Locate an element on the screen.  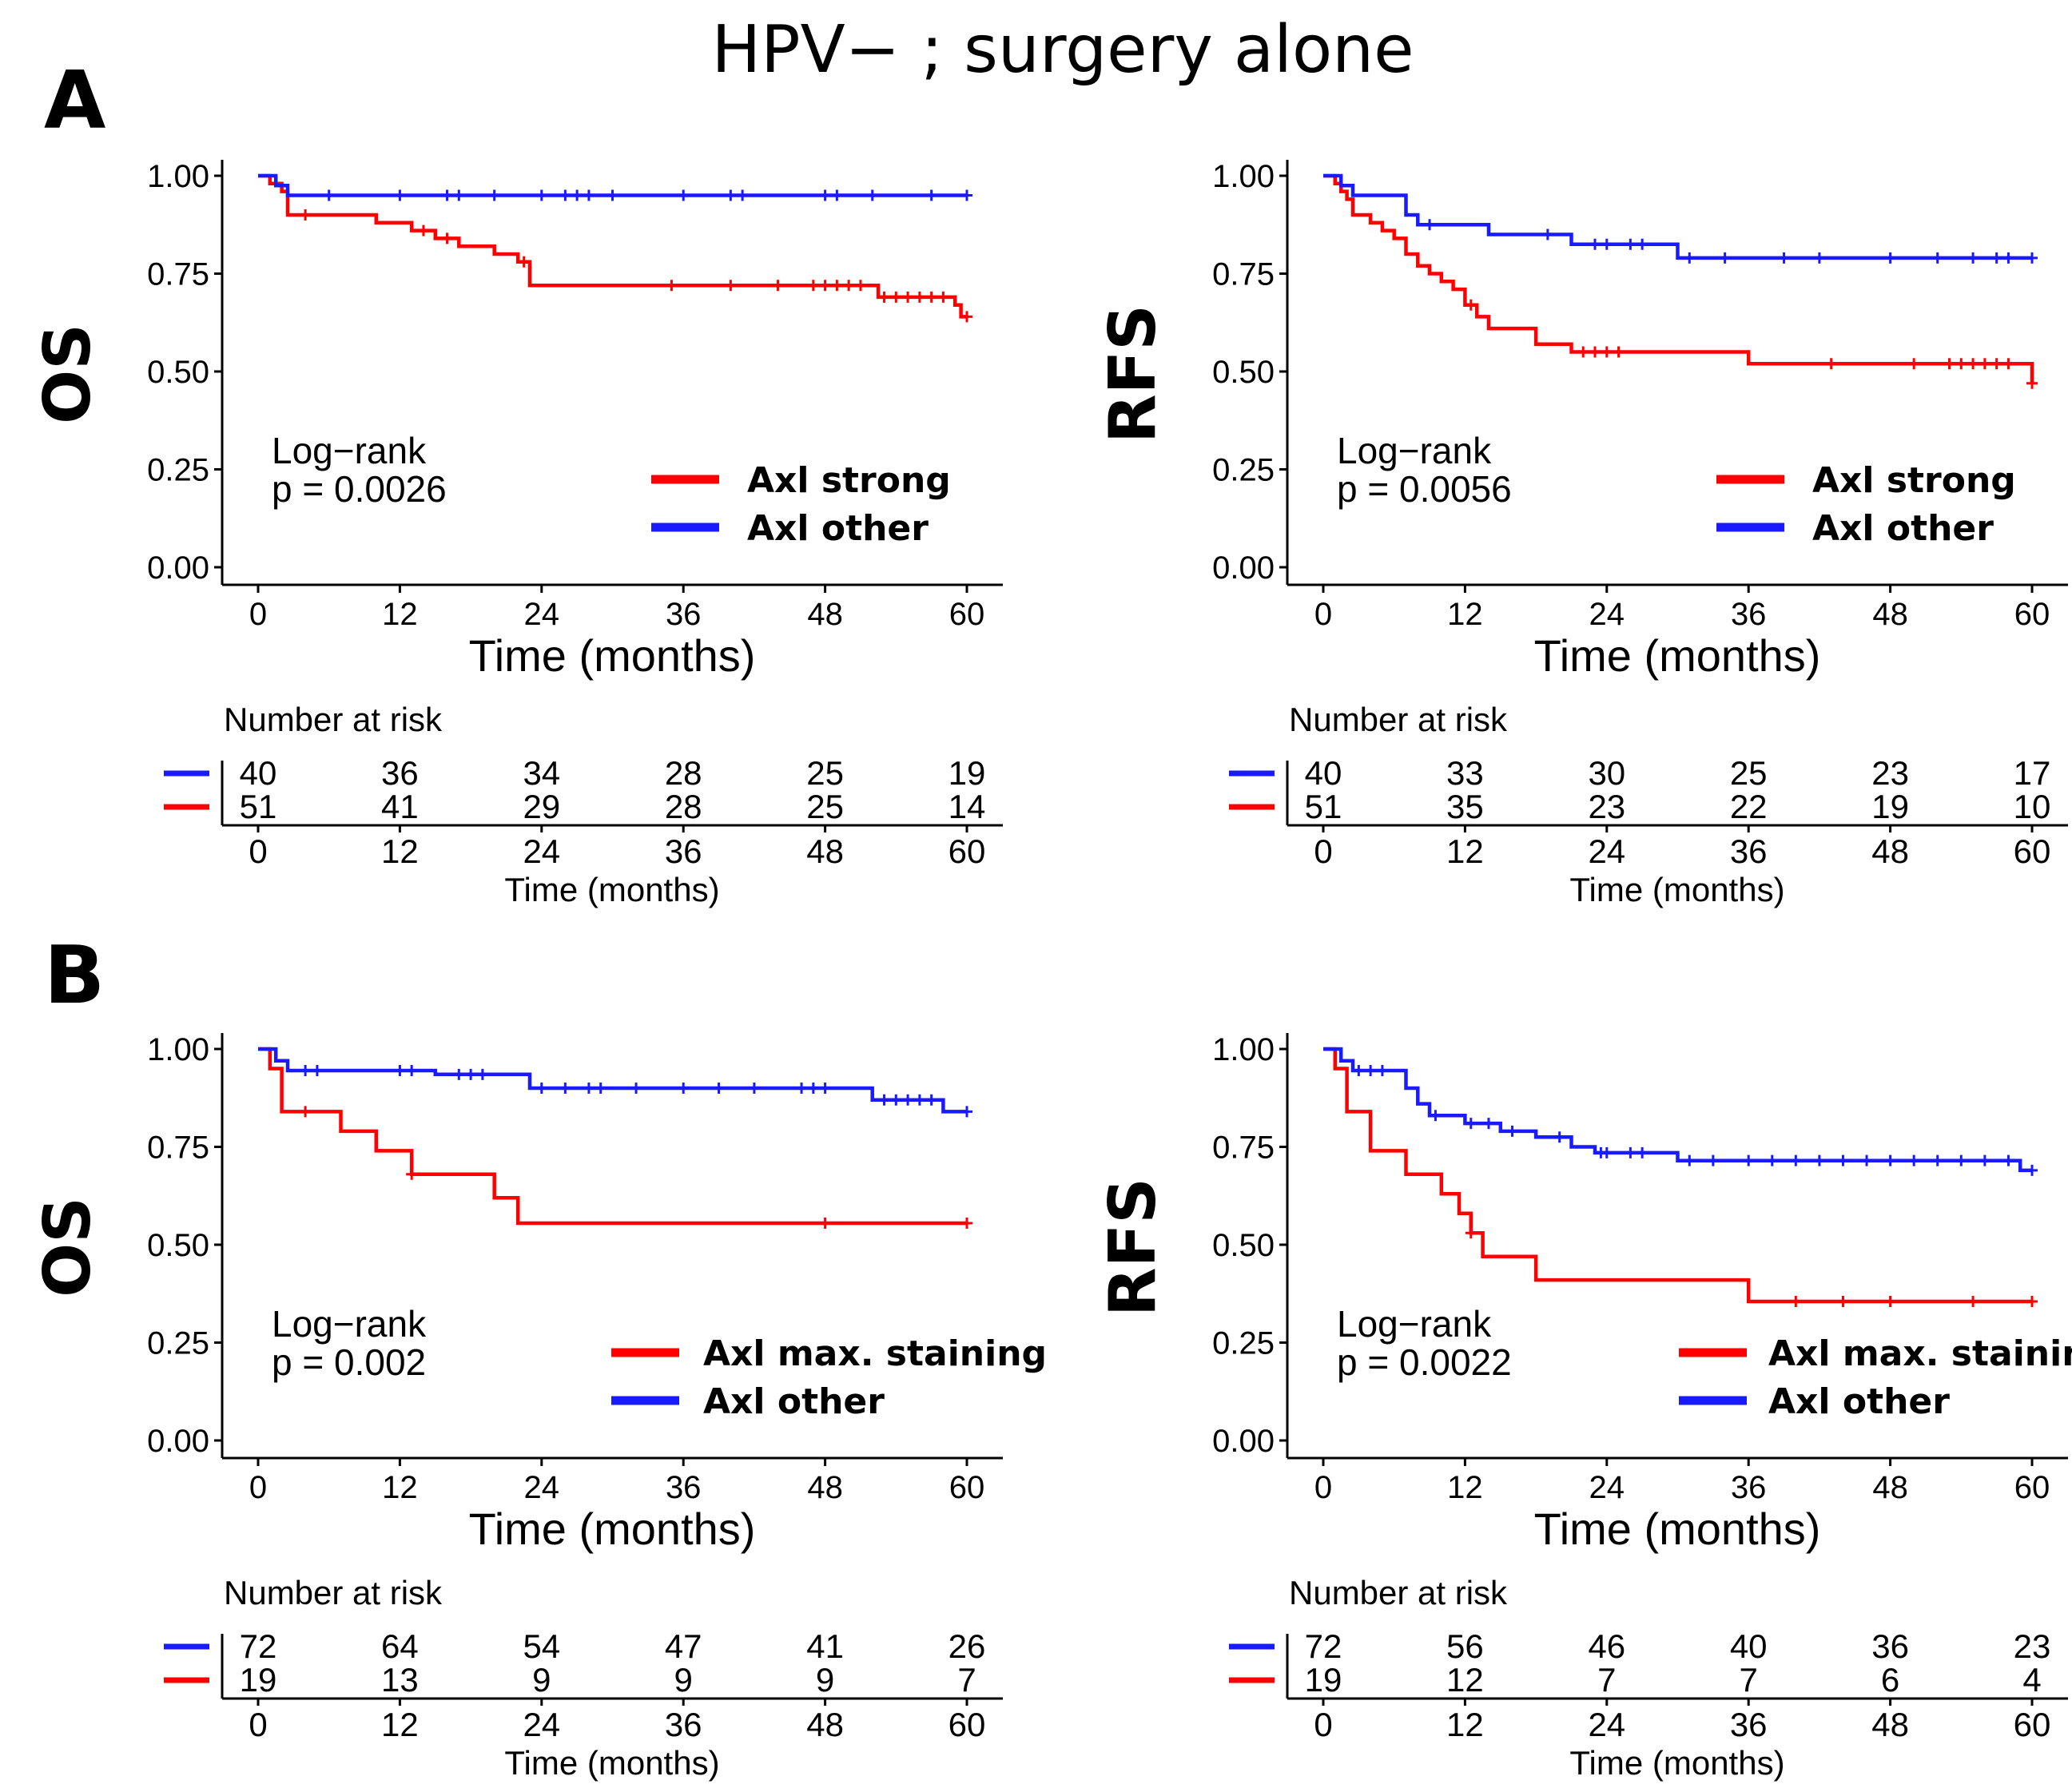
y-tick-label: 0.50 is located at coordinates (178, 373).